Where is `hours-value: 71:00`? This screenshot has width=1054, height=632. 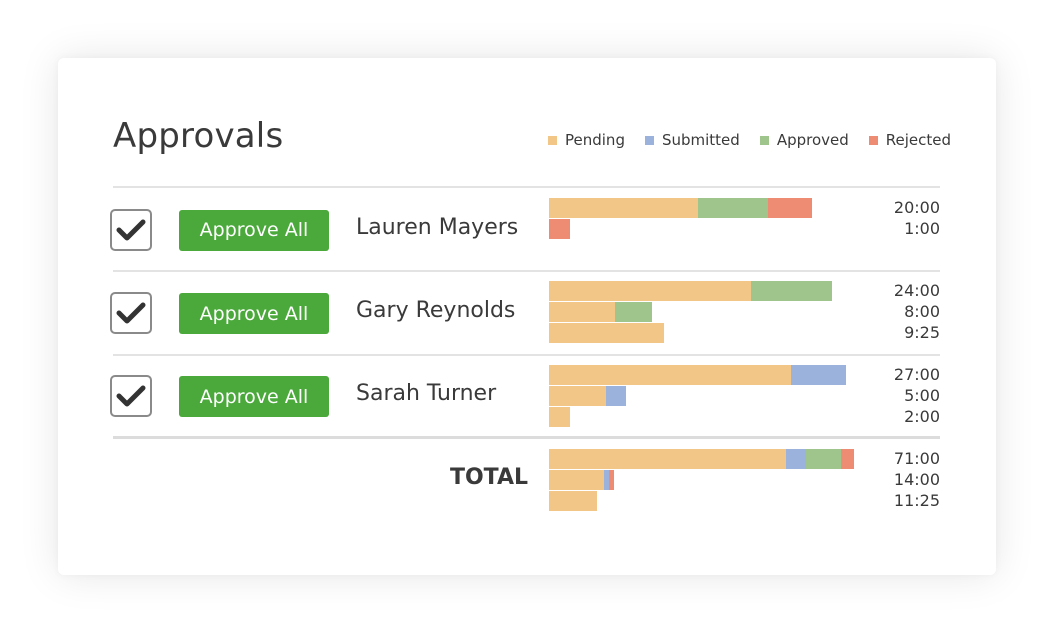 hours-value: 71:00 is located at coordinates (916, 458).